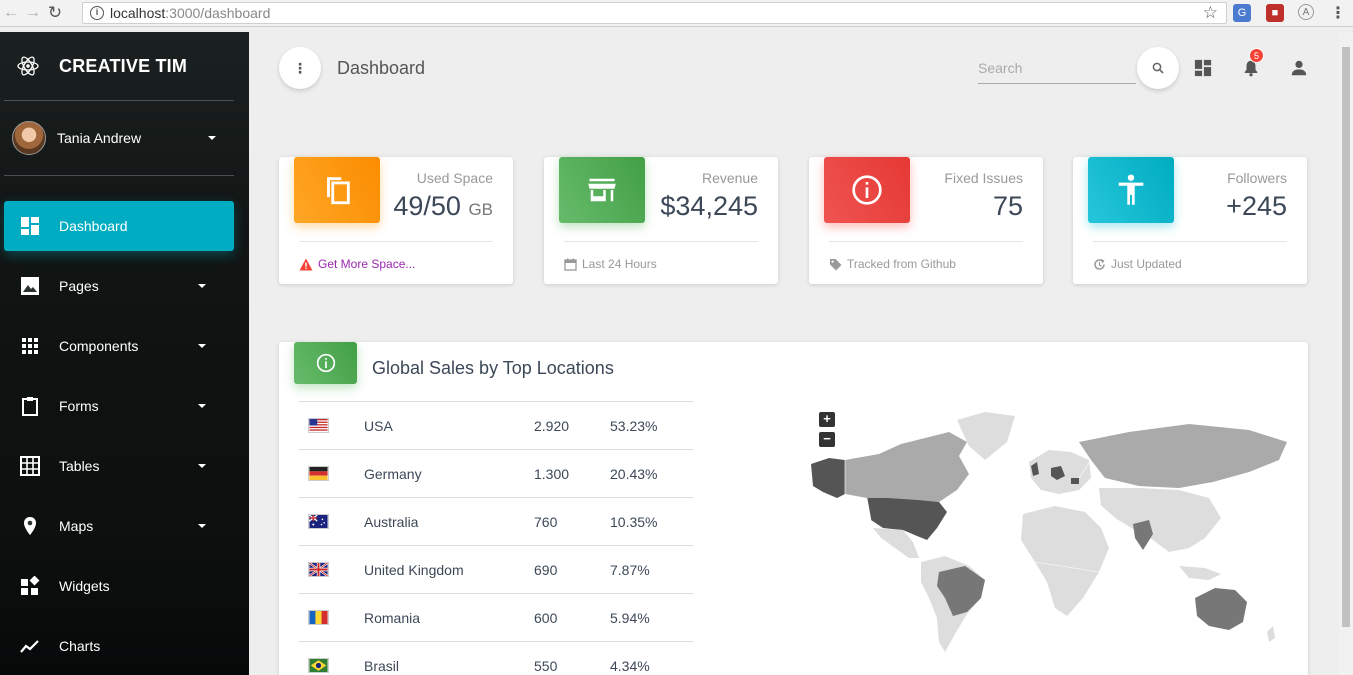 The width and height of the screenshot is (1353, 675). I want to click on world-map, so click(1058, 537).